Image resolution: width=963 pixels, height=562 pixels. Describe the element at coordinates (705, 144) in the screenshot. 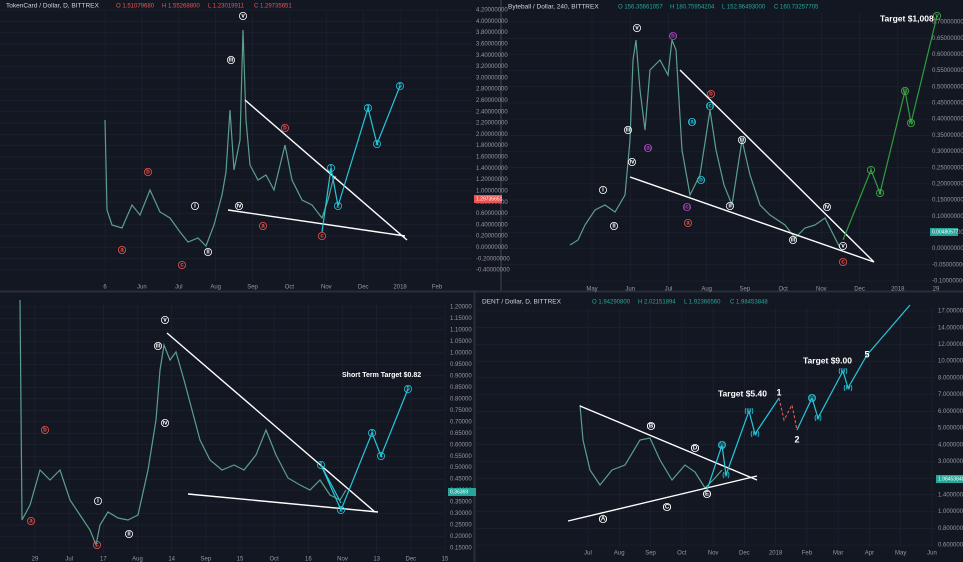

I see `price-line` at that location.